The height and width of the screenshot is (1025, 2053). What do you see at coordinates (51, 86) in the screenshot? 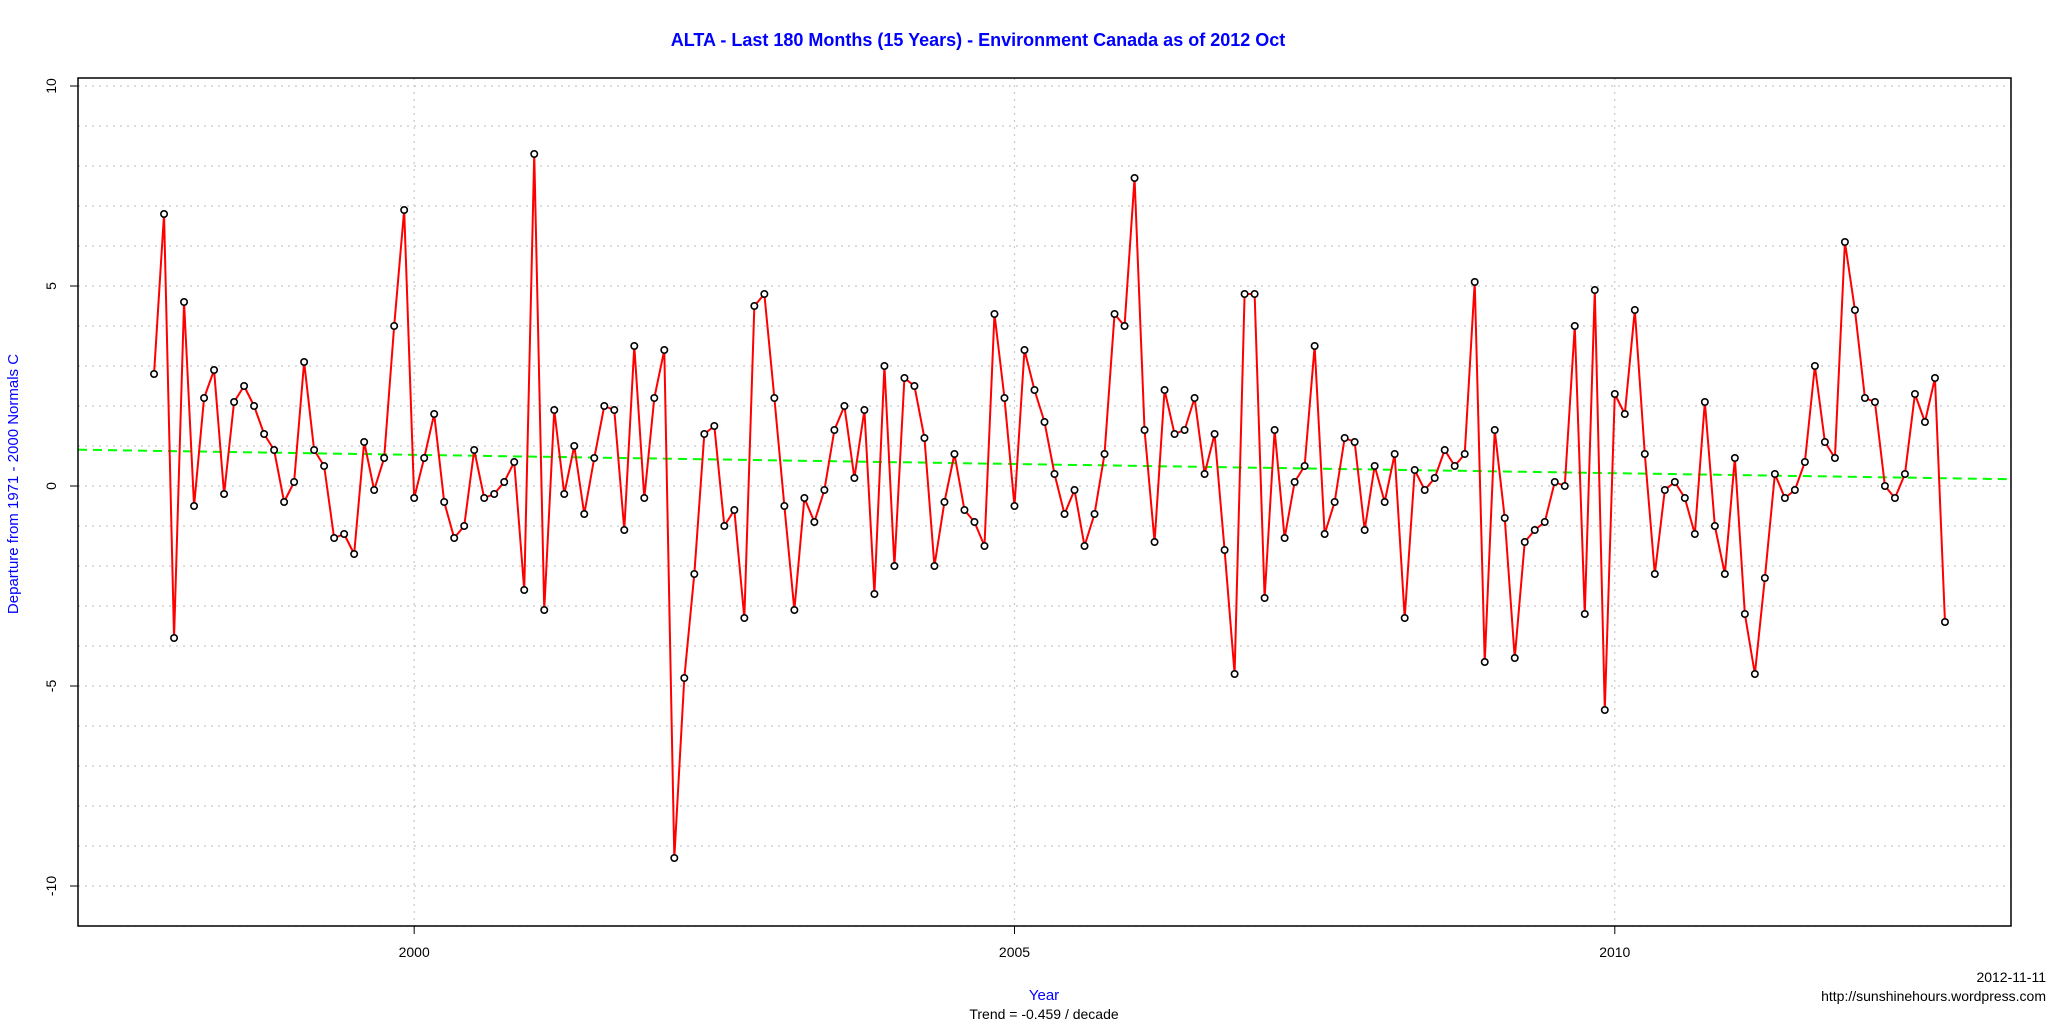
I see `y-tick-label: 10` at bounding box center [51, 86].